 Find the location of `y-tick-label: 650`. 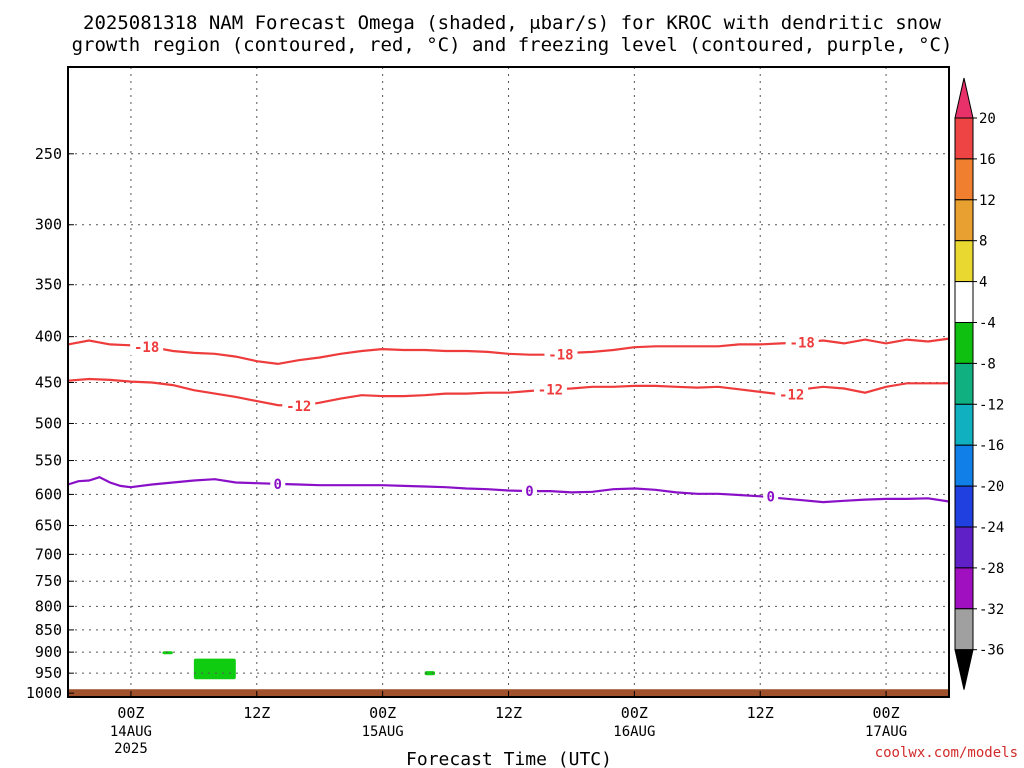

y-tick-label: 650 is located at coordinates (48, 526).